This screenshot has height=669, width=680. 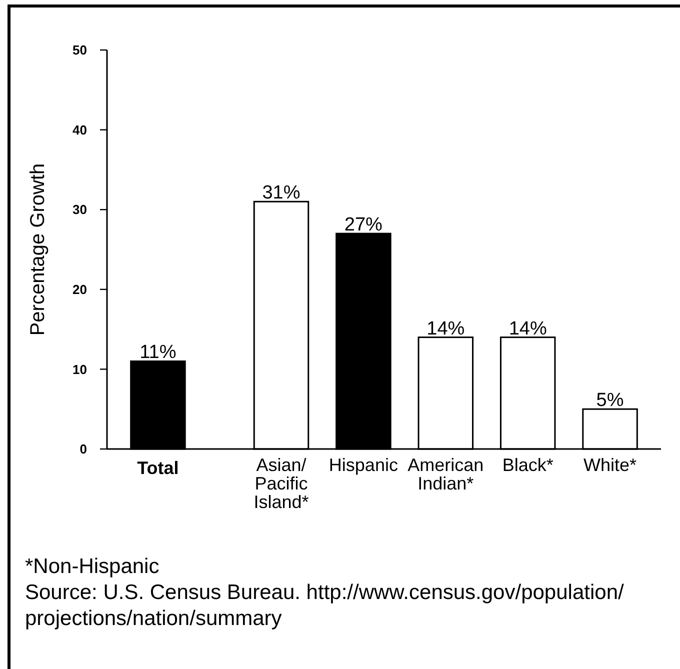 I want to click on data-label: 27%, so click(x=363, y=225).